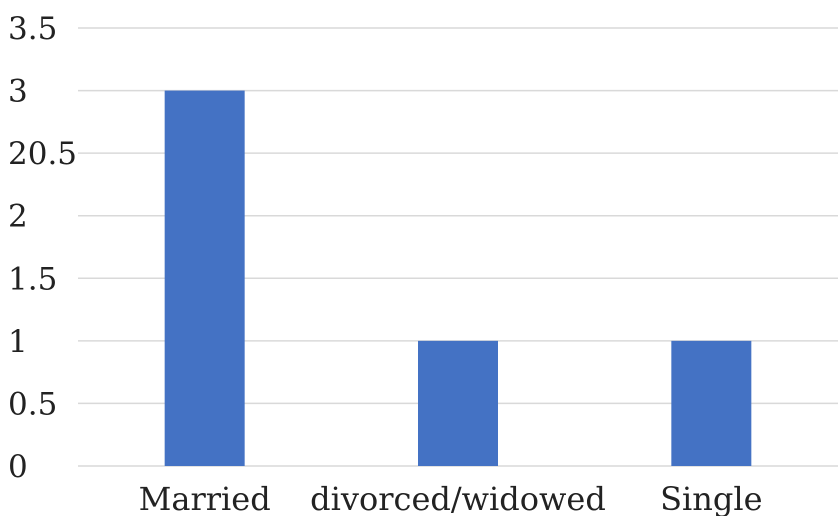  What do you see at coordinates (42, 154) in the screenshot?
I see `y-tick-label: 20.5` at bounding box center [42, 154].